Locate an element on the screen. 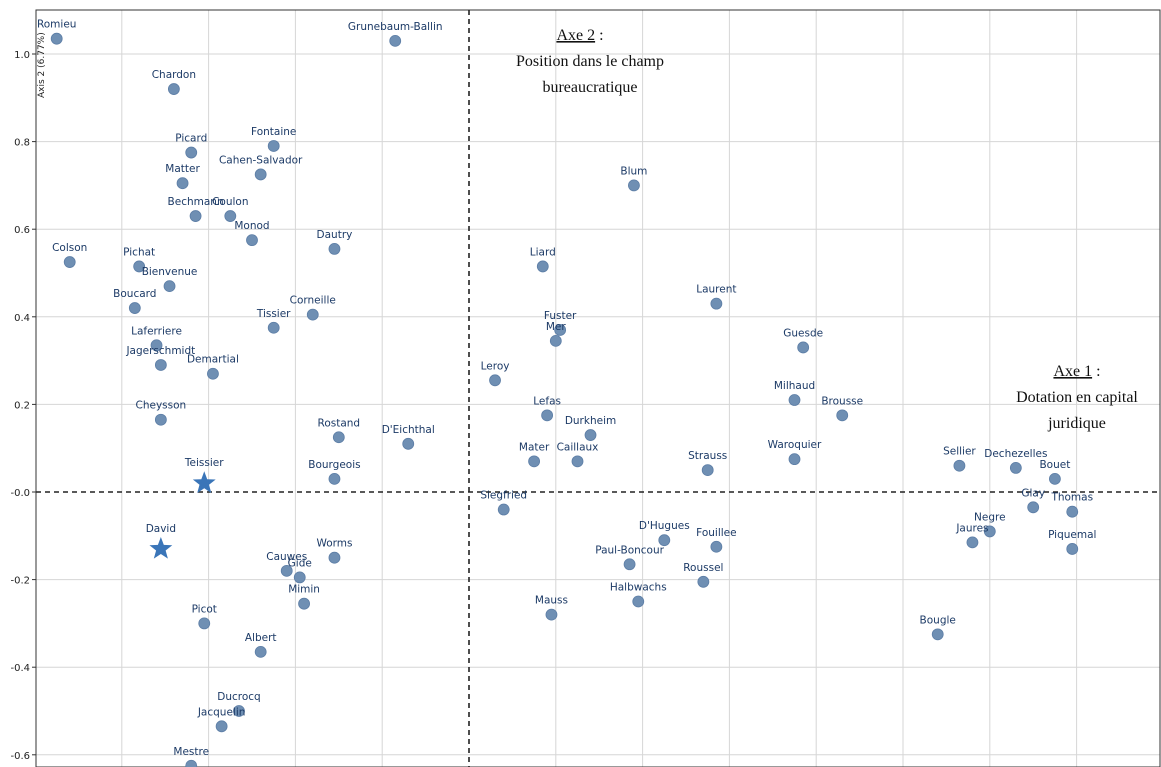 This screenshot has height=767, width=1161. point-label: Jacquelin is located at coordinates (221, 712).